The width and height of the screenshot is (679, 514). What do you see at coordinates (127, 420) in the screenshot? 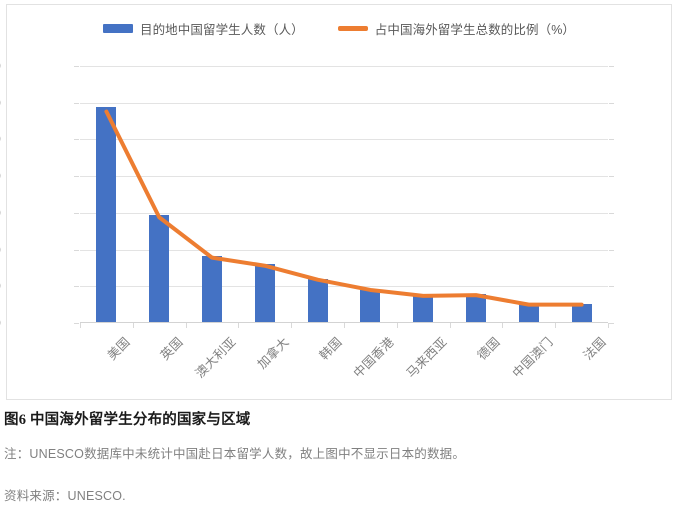
I see `figure-caption: 图6 中国海外留学生分布的国家与区域` at bounding box center [127, 420].